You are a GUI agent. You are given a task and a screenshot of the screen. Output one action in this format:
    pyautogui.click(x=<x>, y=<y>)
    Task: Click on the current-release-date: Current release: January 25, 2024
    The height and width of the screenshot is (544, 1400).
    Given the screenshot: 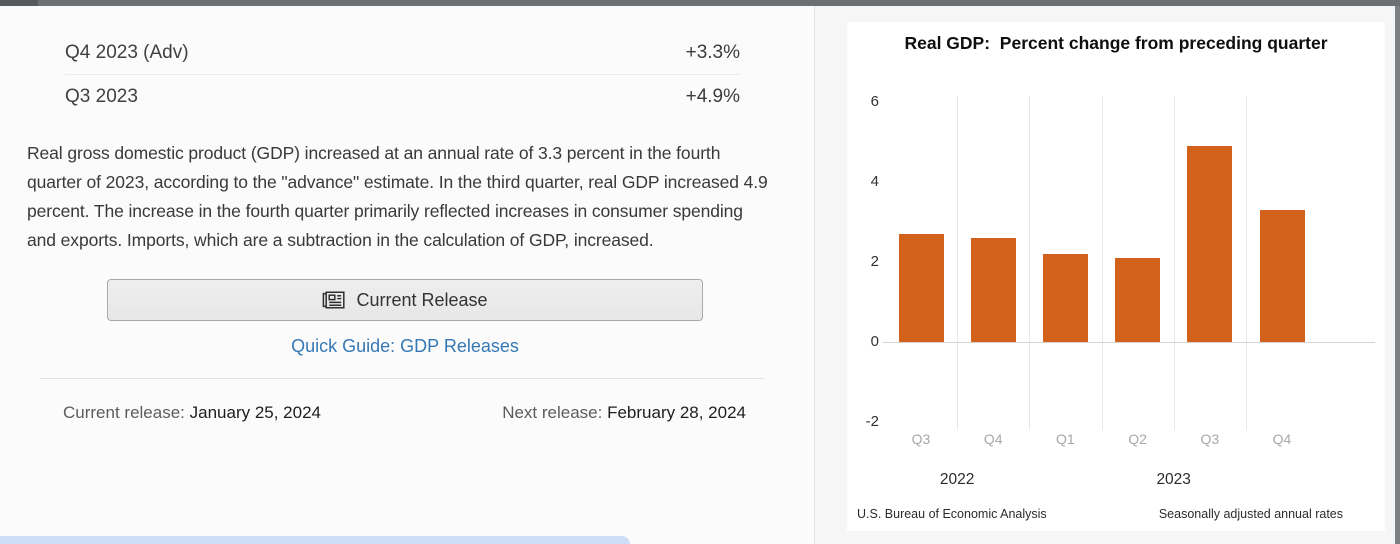 What is the action you would take?
    pyautogui.click(x=192, y=413)
    